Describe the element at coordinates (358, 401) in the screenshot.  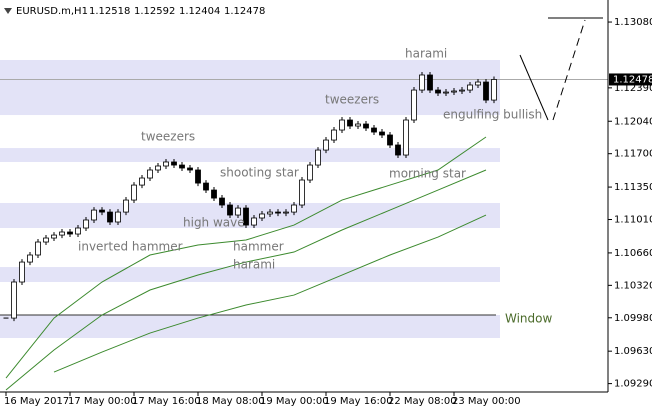
I see `x-tick-label: 19 May 16:00` at that location.